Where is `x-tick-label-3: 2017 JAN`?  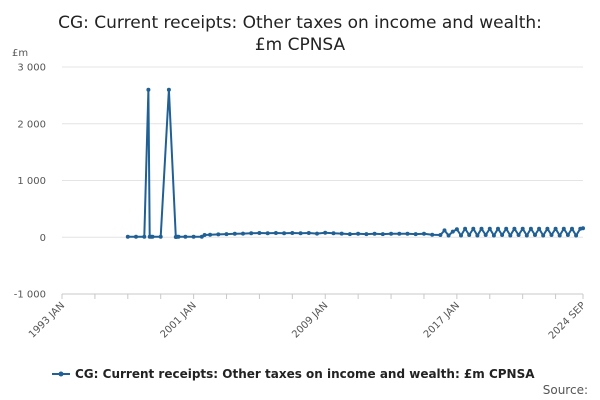 x-tick-label-3: 2017 JAN is located at coordinates (442, 320).